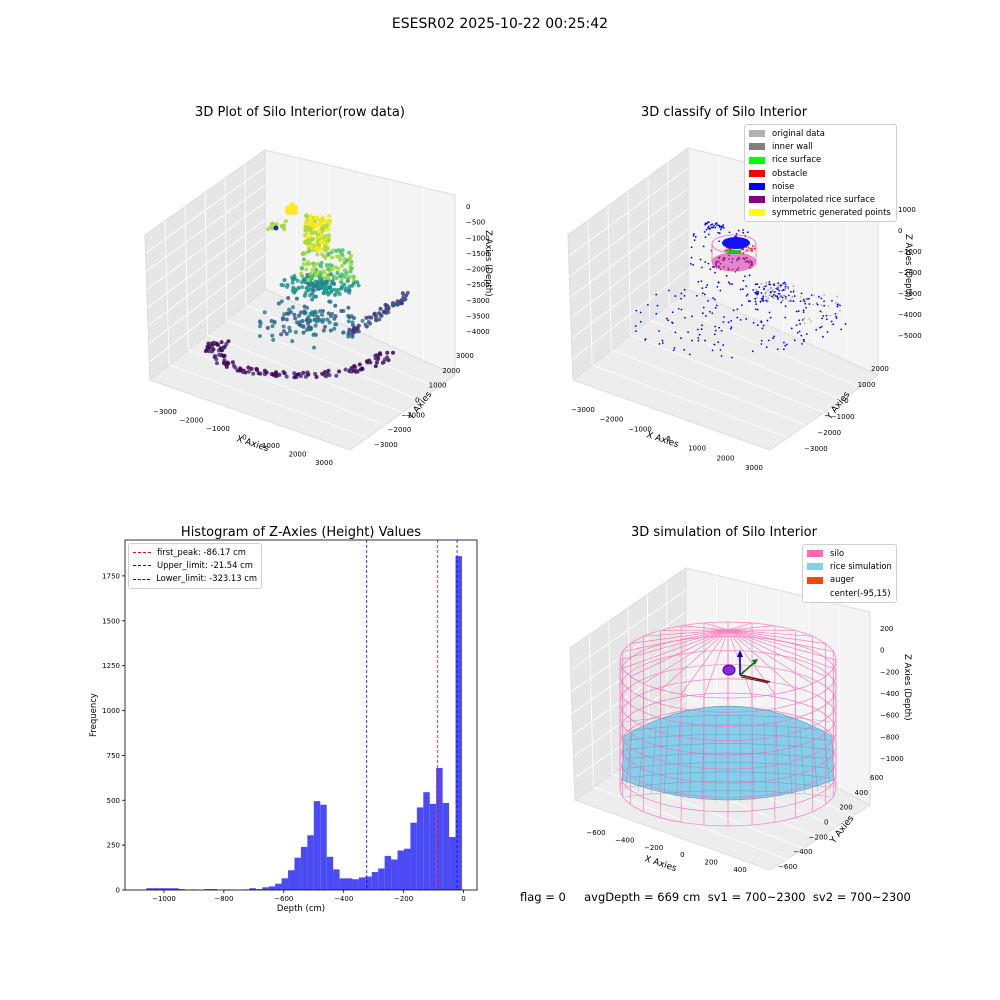 The width and height of the screenshot is (1000, 1000). Describe the element at coordinates (846, 409) in the screenshot. I see `panel2-y-ticks: −3000 −2000 −1000 0 1000 2000` at that location.